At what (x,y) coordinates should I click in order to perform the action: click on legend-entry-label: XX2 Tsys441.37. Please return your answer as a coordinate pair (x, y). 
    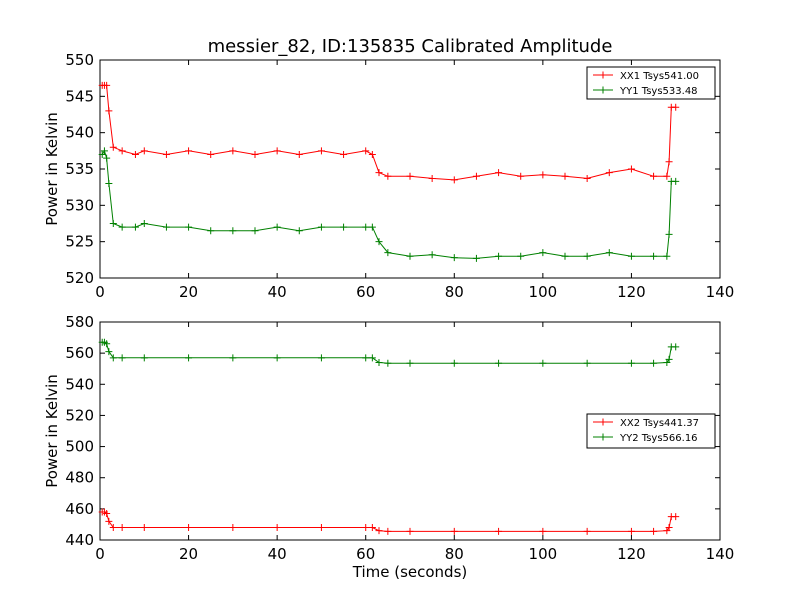
    Looking at the image, I should click on (659, 423).